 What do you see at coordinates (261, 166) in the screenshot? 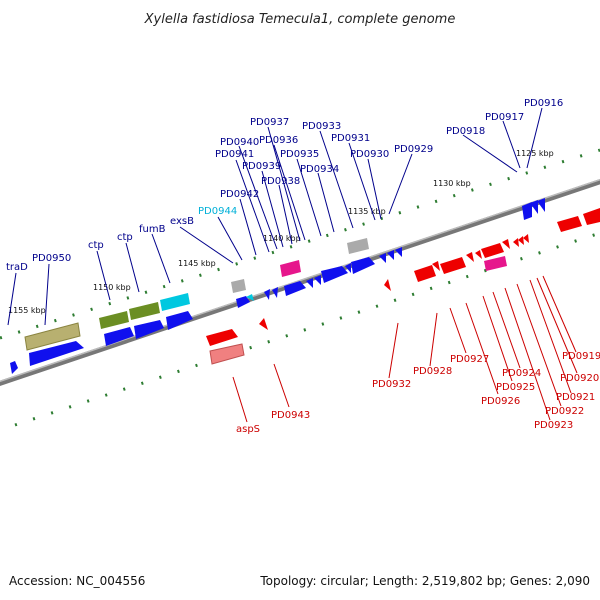
I see `gene-label: PD0939` at bounding box center [261, 166].